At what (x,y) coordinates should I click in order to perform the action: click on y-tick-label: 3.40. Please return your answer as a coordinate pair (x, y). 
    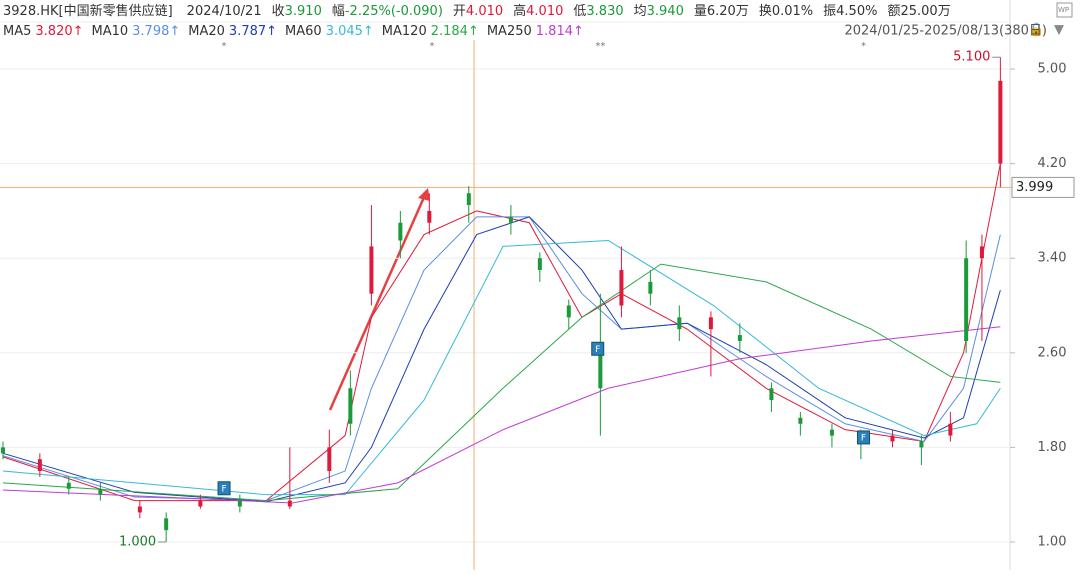
    Looking at the image, I should click on (1052, 258).